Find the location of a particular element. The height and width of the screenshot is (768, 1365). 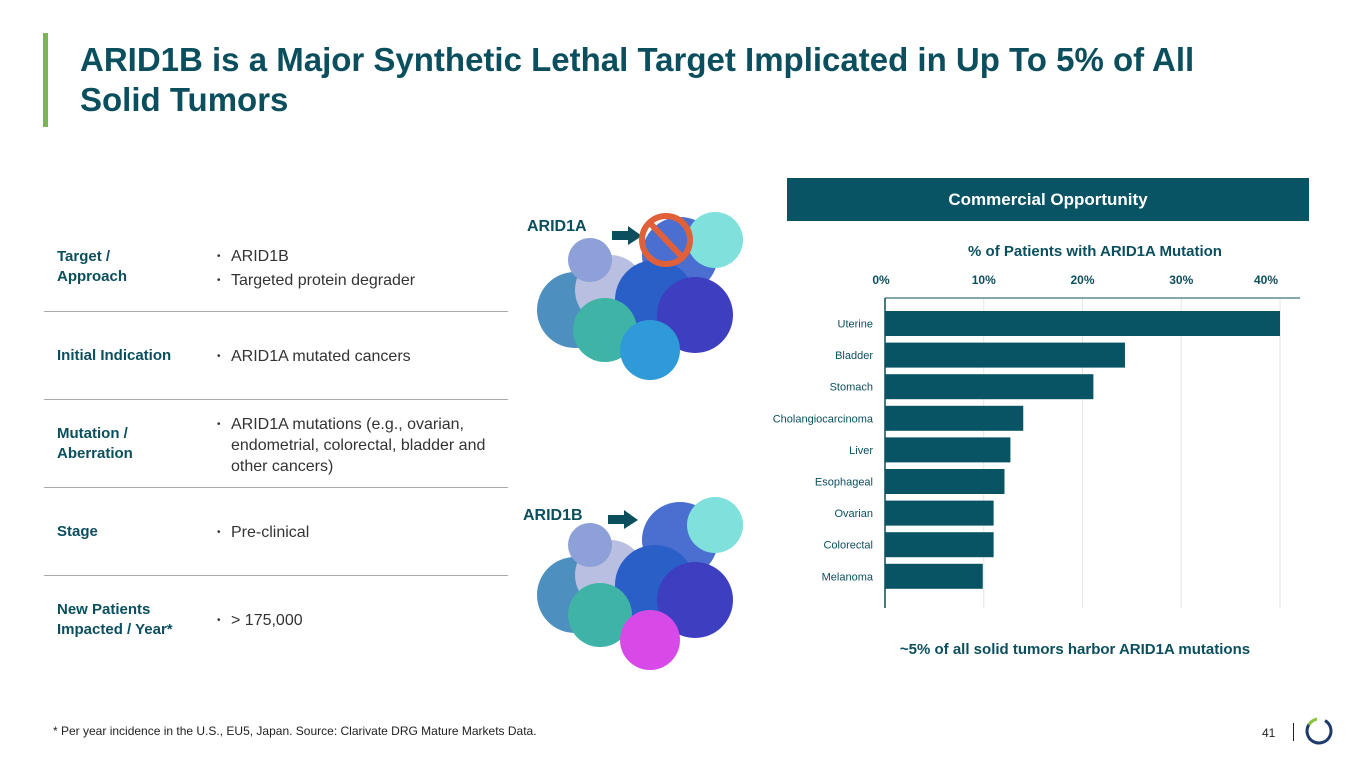

row-label: New Patients Impacted / Year* is located at coordinates (115, 619).